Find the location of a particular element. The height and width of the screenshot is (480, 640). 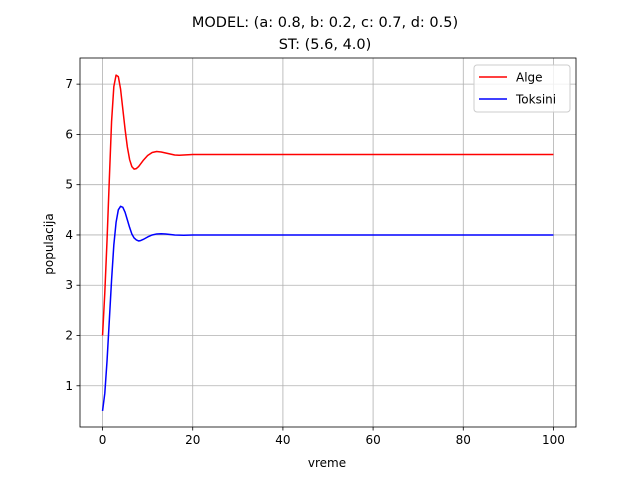

x-tick-label: 80 is located at coordinates (463, 440).